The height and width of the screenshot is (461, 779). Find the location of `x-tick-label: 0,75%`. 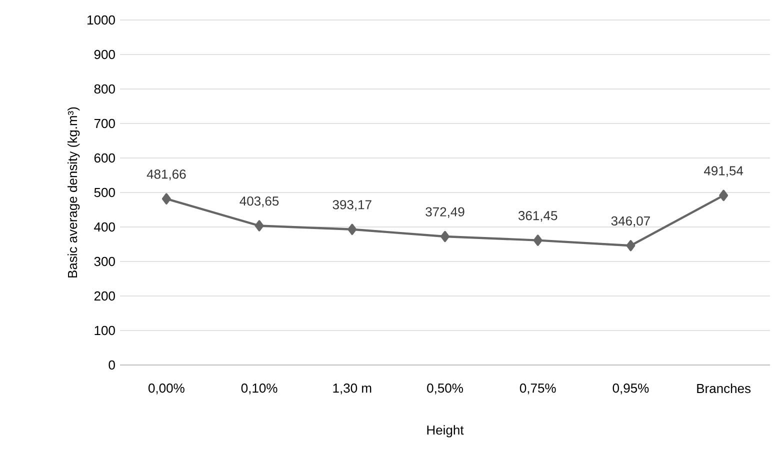

x-tick-label: 0,75% is located at coordinates (538, 389).